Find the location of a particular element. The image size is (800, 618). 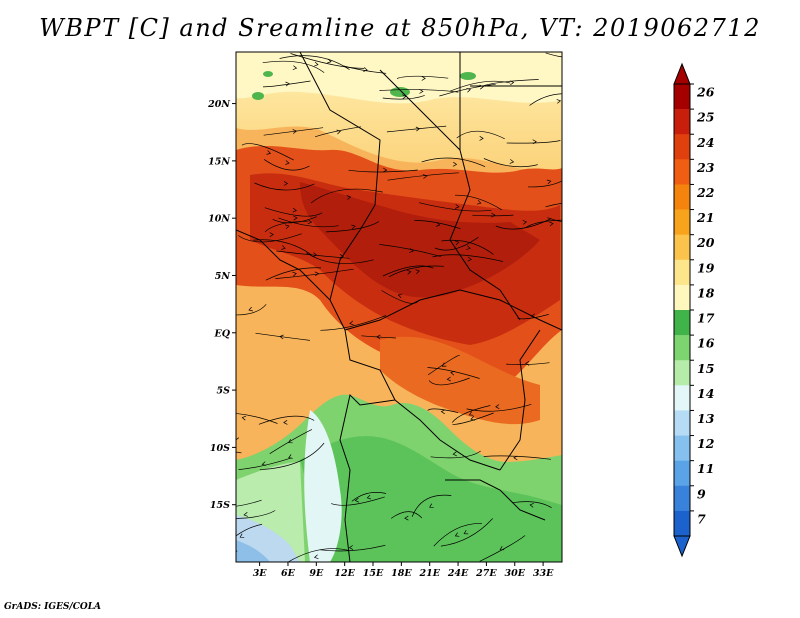

colorbar-bottom-arrow is located at coordinates (682, 546).